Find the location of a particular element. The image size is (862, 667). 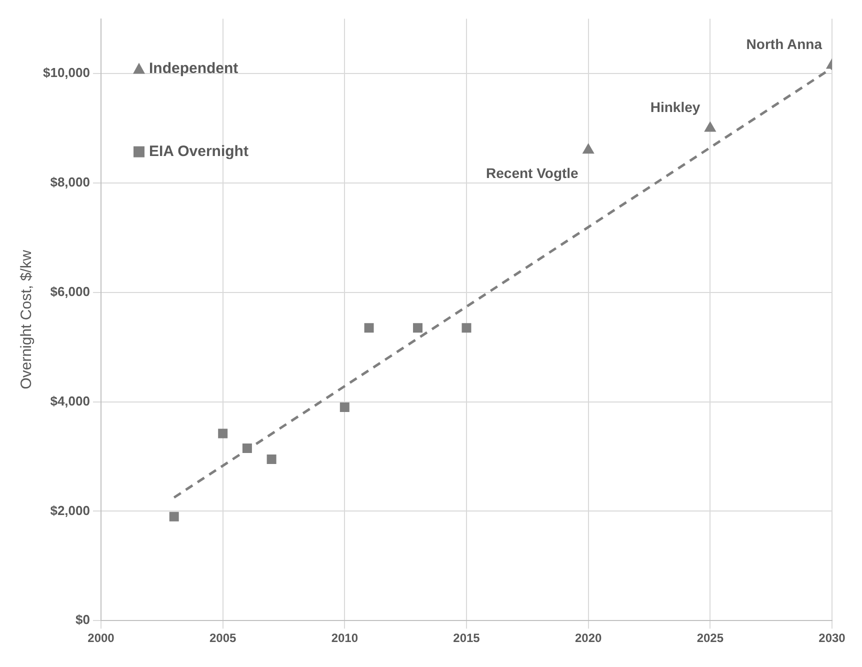

y-tick-label: $2,000 is located at coordinates (70, 510).